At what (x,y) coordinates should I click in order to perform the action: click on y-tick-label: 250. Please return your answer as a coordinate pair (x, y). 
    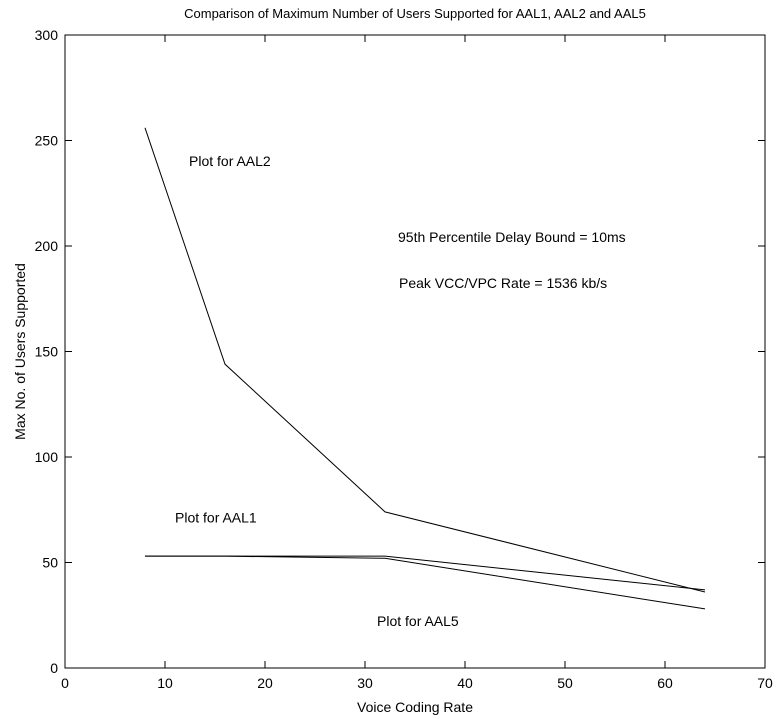
    Looking at the image, I should click on (47, 141).